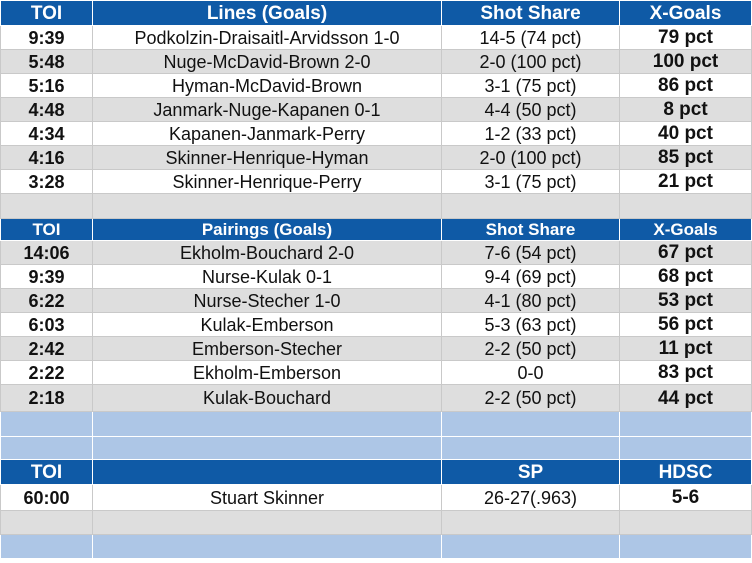 This screenshot has width=752, height=563. What do you see at coordinates (46, 13) in the screenshot?
I see `lines-header-toi: TOI` at bounding box center [46, 13].